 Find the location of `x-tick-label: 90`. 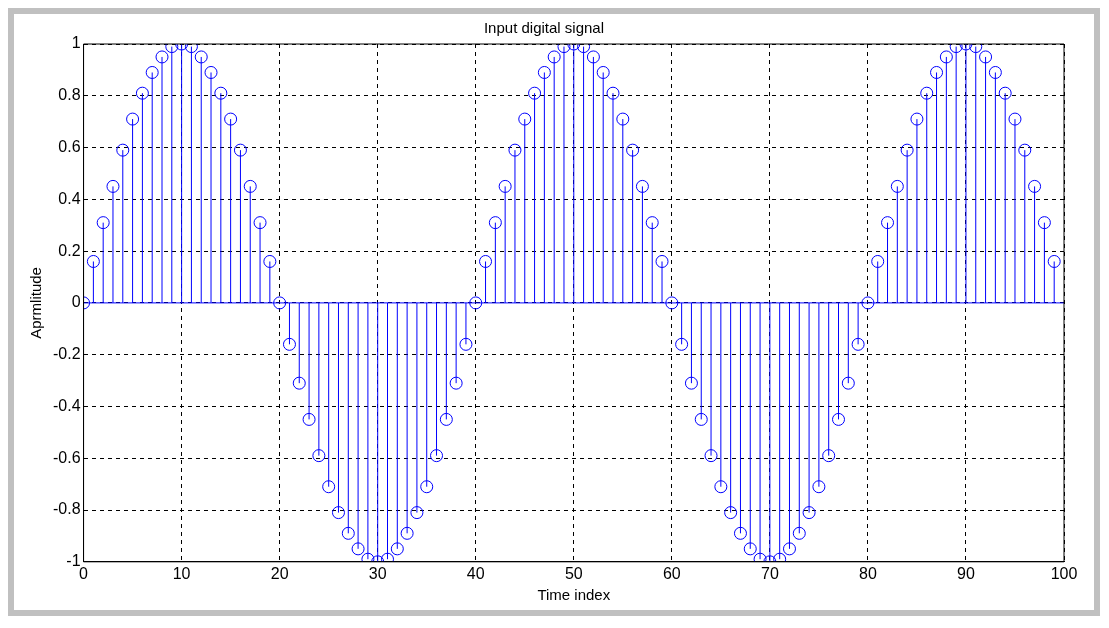

x-tick-label: 90 is located at coordinates (966, 573).